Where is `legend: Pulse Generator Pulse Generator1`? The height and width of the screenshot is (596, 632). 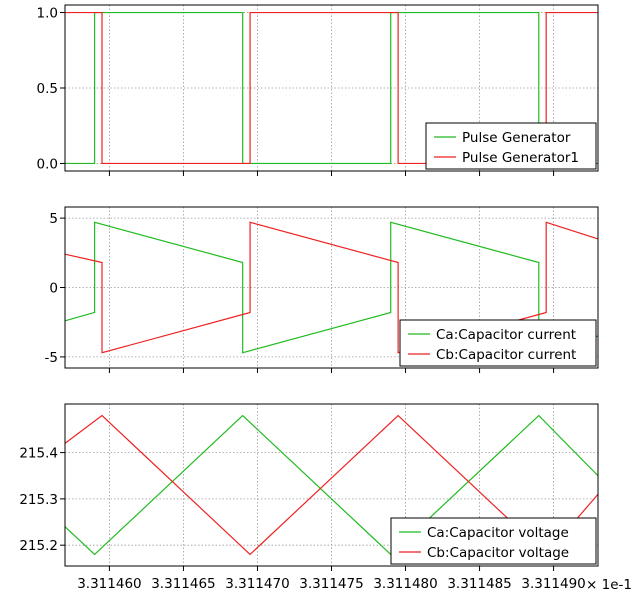
legend: Pulse Generator Pulse Generator1 is located at coordinates (511, 146).